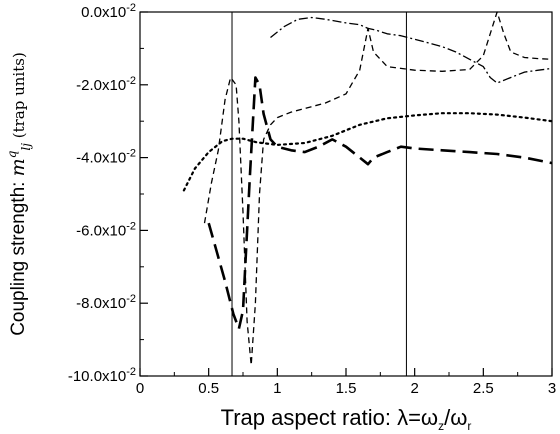 The image size is (560, 434). I want to click on y-tick-label: -10.0x10⁻², so click(102, 375).